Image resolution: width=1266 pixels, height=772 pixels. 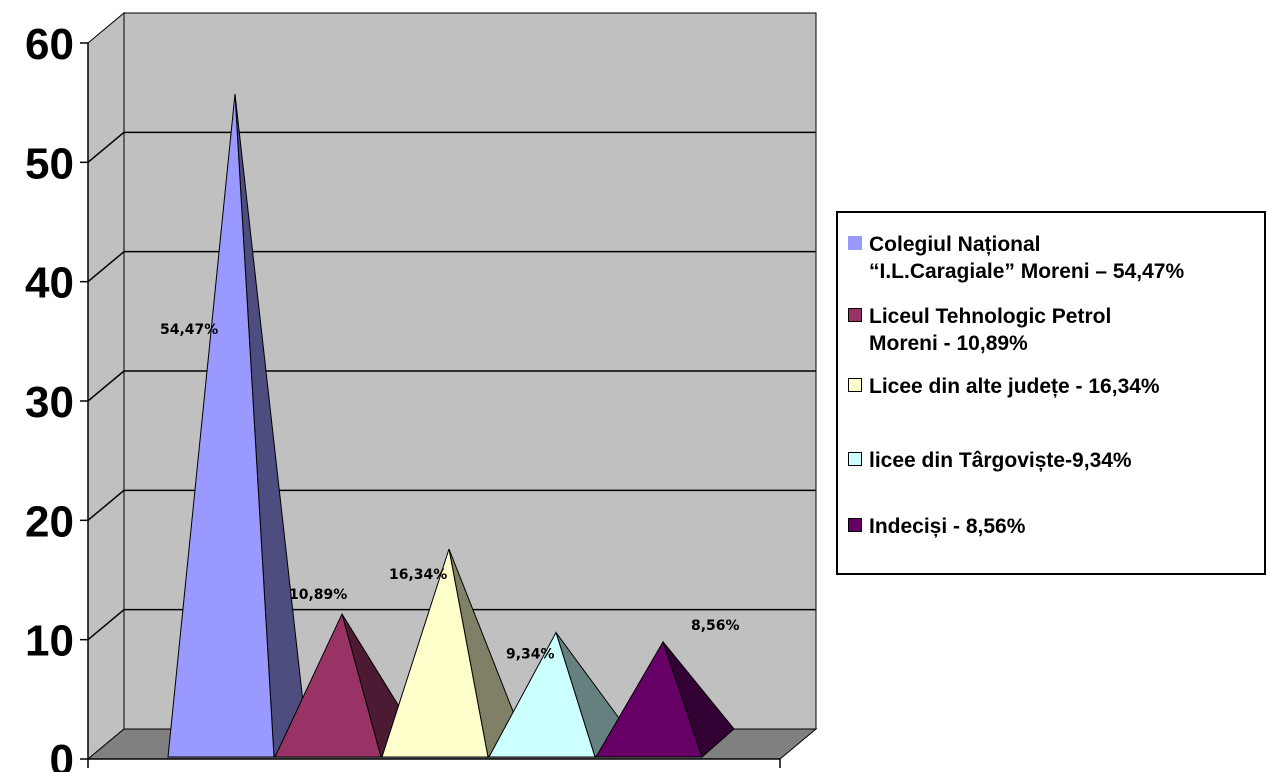 What do you see at coordinates (530, 655) in the screenshot?
I see `data-label: 9,34%` at bounding box center [530, 655].